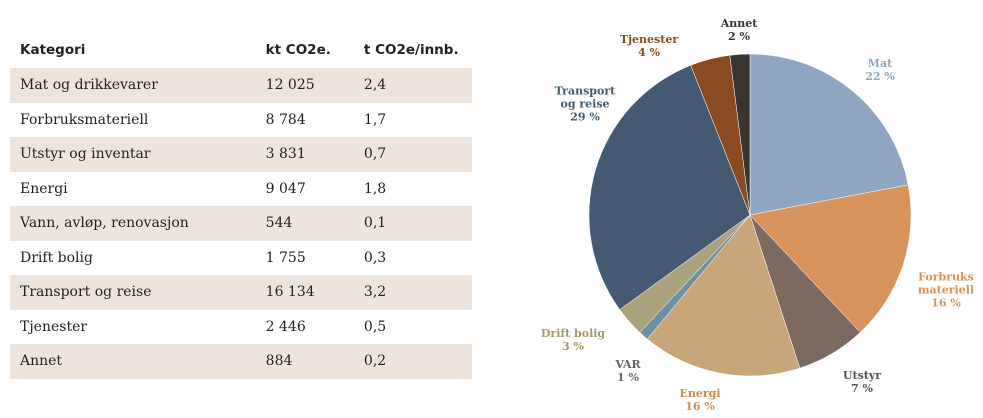 The image size is (983, 418). Describe the element at coordinates (241, 189) in the screenshot. I see `table-row: Energi 9 047 1,8` at that location.